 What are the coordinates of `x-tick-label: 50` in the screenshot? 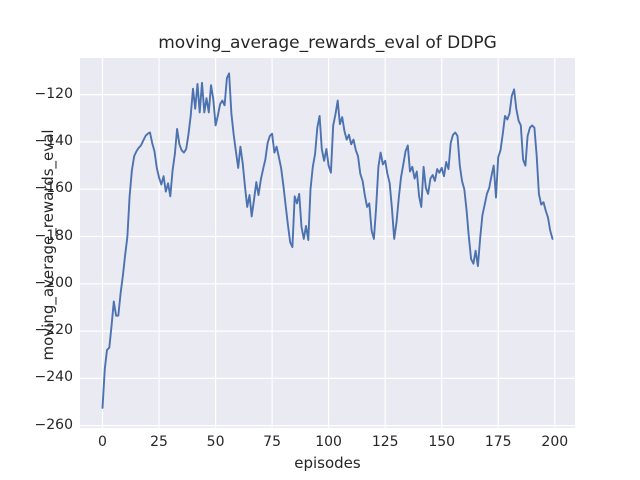 It's located at (215, 442).